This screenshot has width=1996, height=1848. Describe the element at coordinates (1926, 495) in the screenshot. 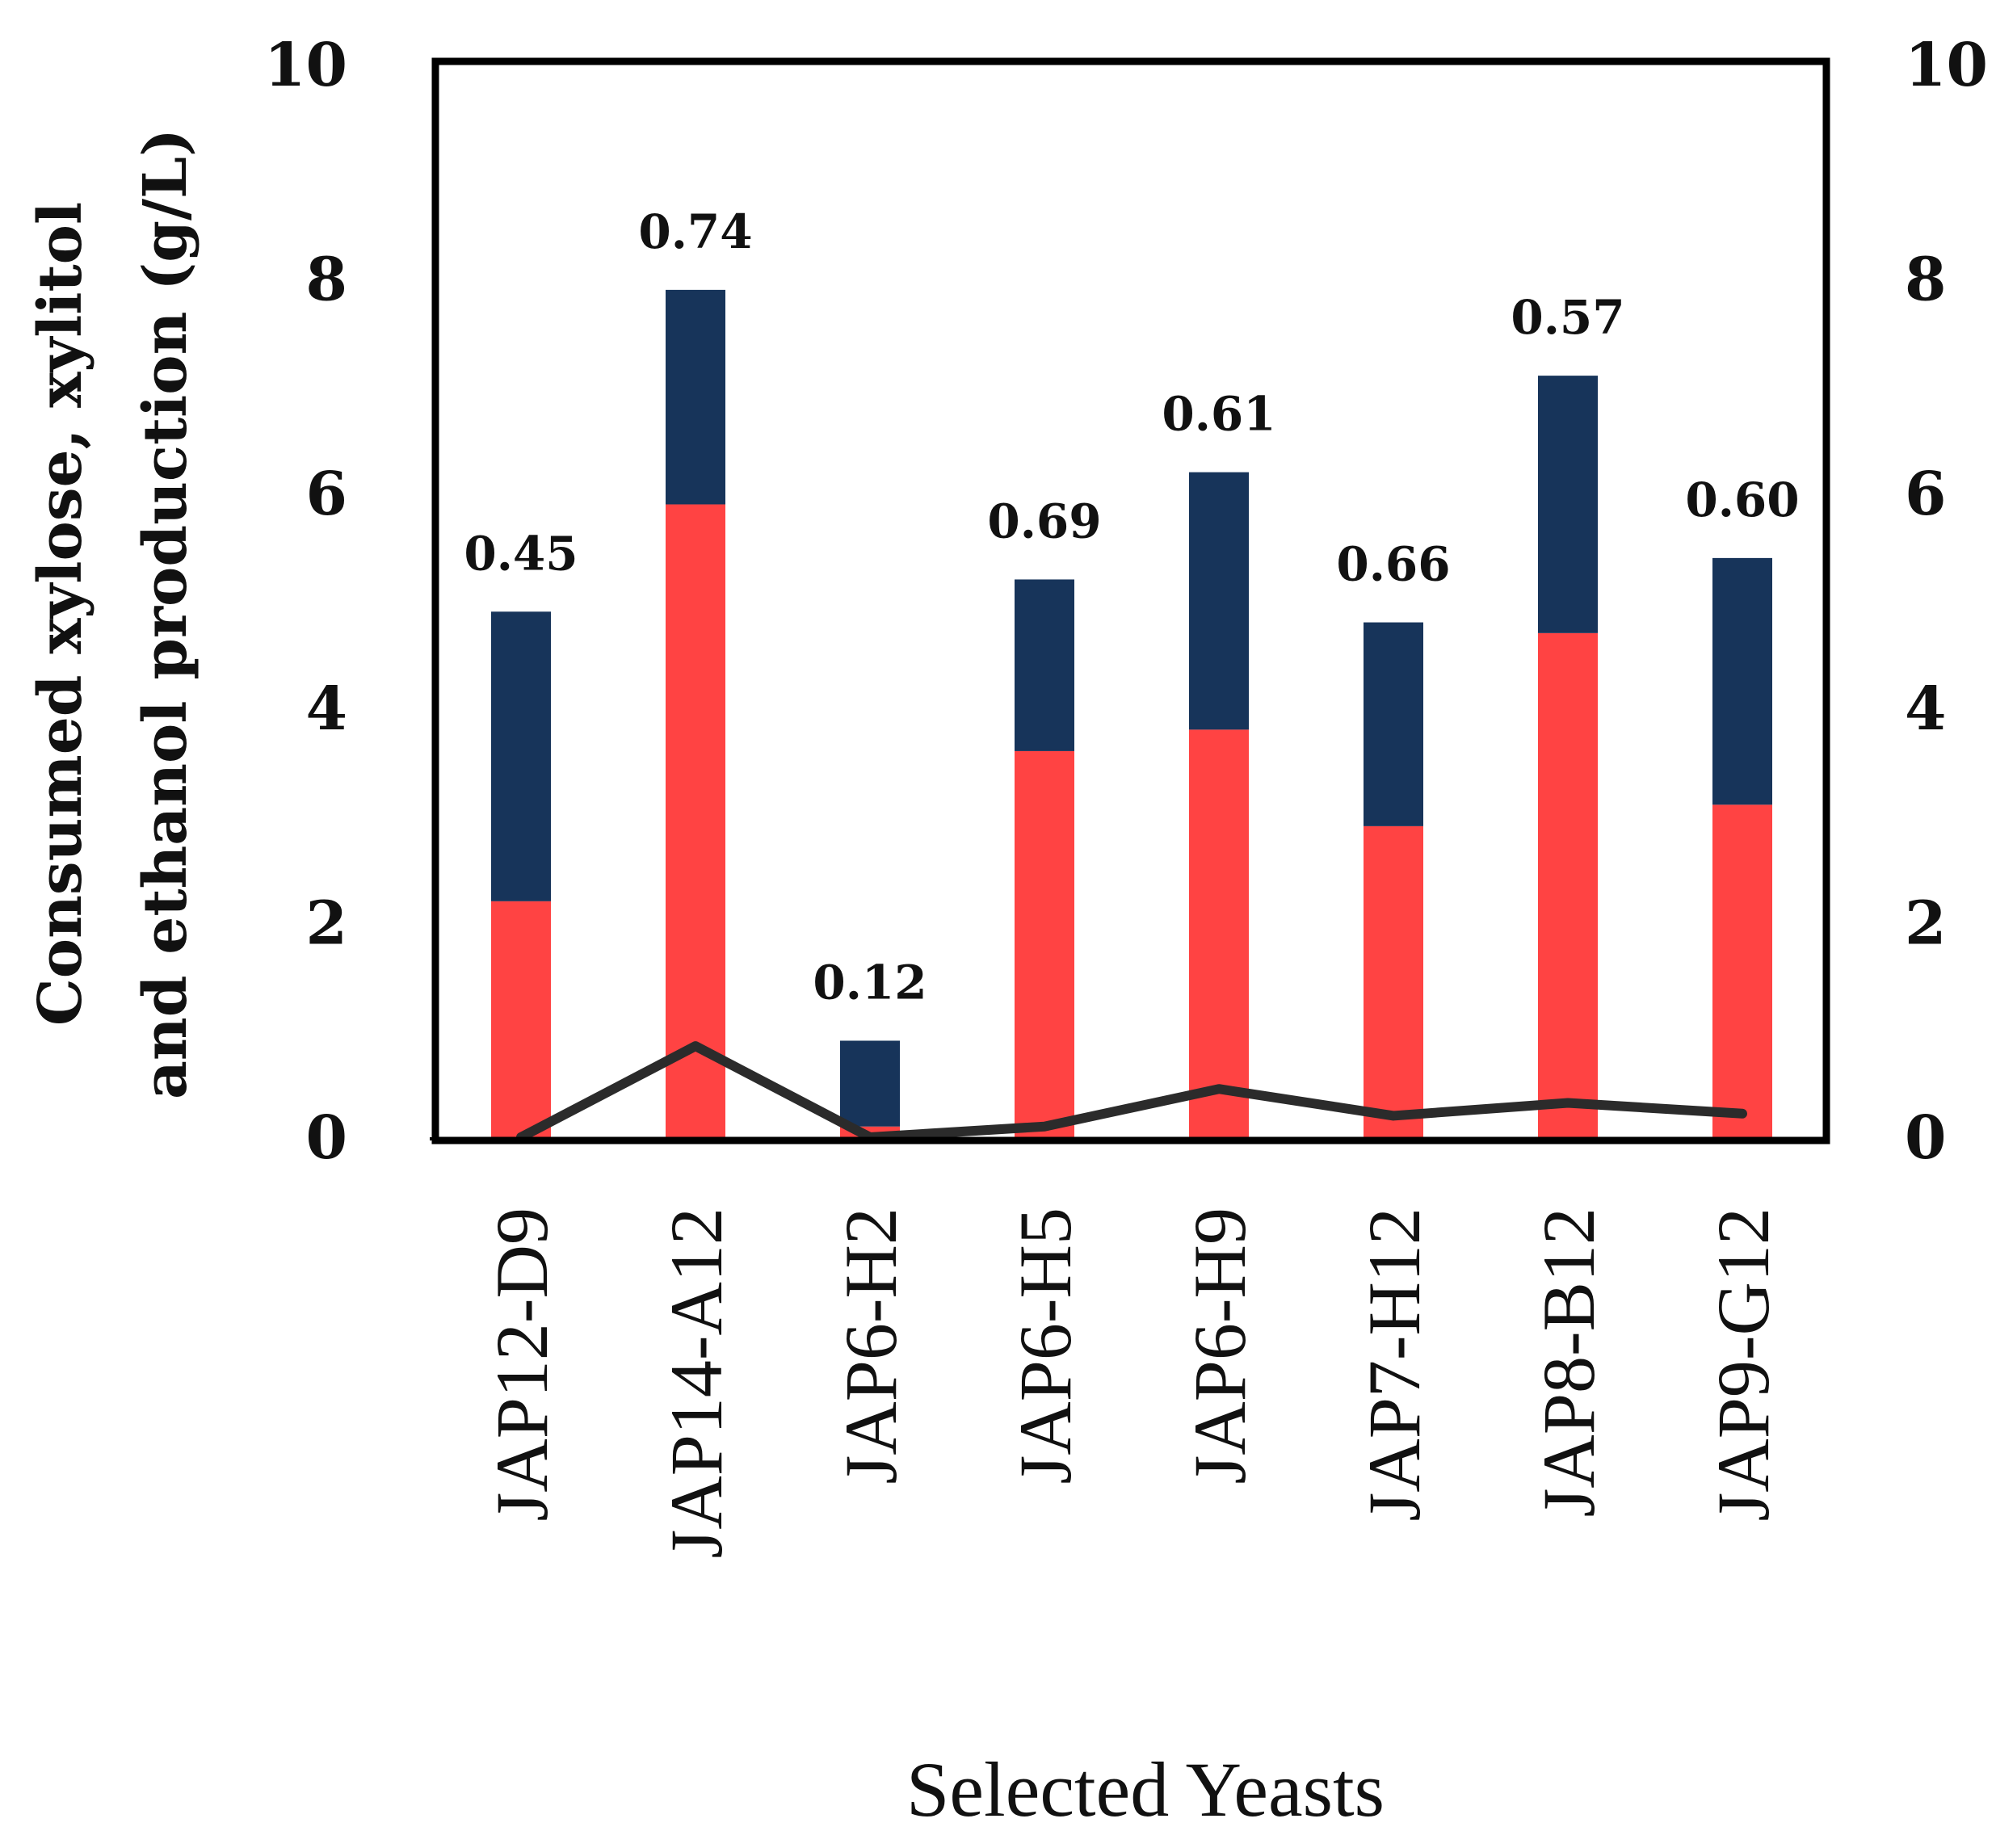

I see `y2-tick-label: 6` at that location.